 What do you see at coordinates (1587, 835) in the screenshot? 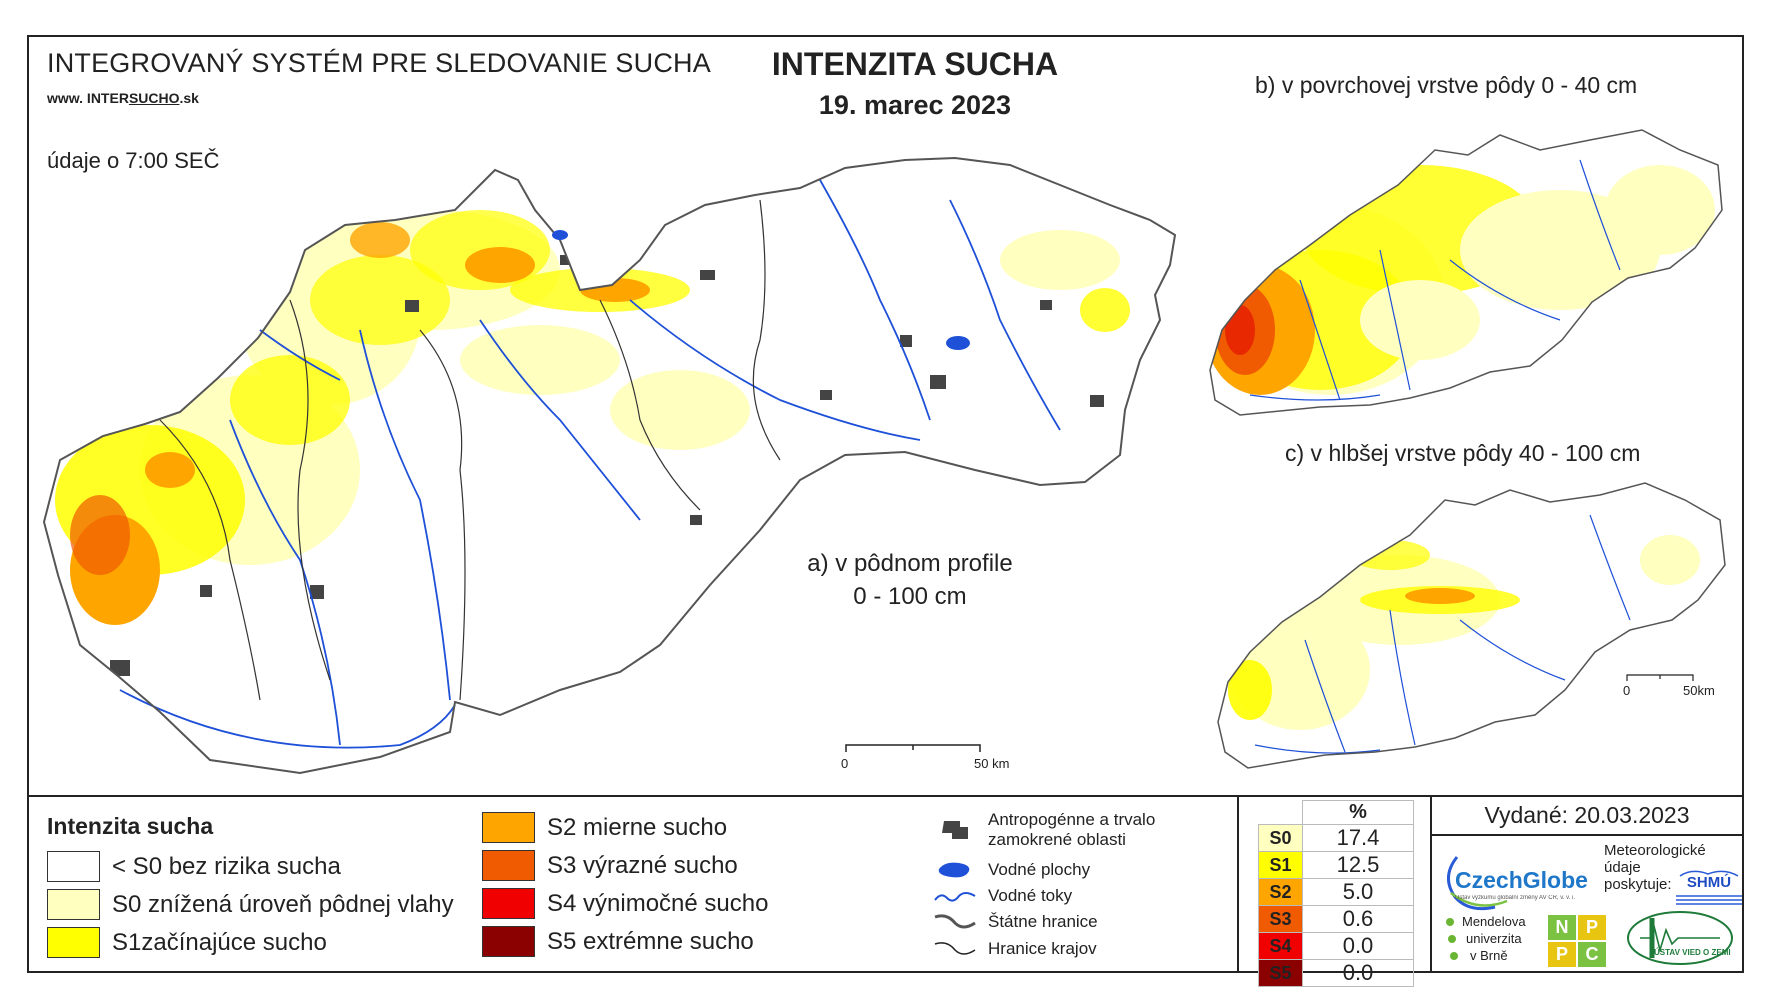
I see `issued-divider` at bounding box center [1587, 835].